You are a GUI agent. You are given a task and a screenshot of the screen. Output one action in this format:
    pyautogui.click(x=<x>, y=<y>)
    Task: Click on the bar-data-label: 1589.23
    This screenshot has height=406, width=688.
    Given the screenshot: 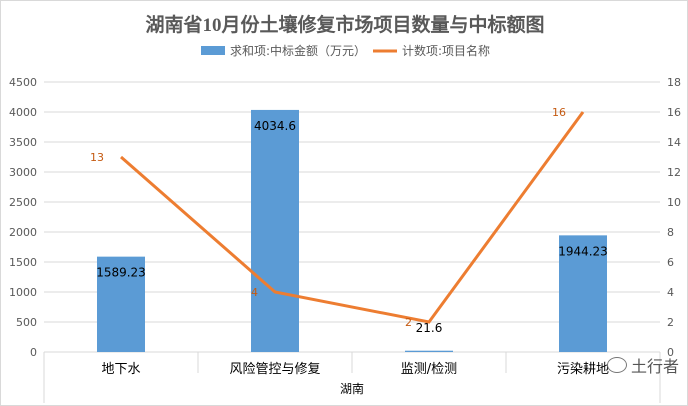 What is the action you would take?
    pyautogui.click(x=121, y=273)
    